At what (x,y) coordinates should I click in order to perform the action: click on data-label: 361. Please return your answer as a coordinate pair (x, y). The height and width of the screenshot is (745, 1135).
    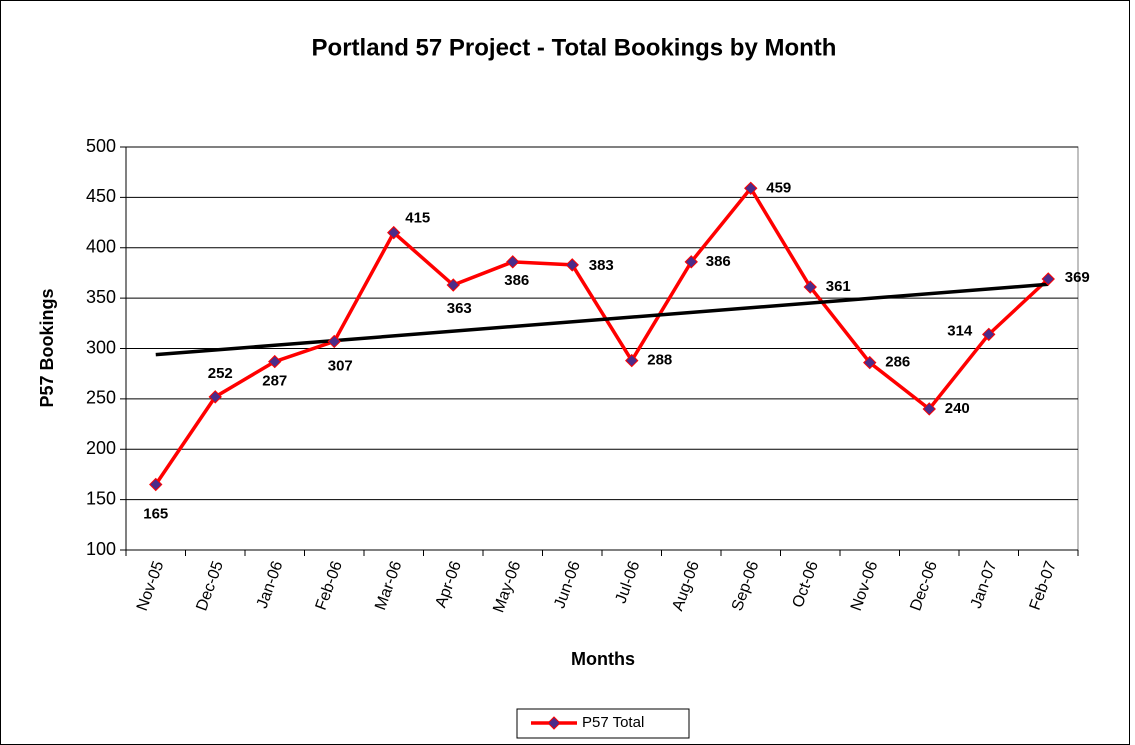
    Looking at the image, I should click on (838, 286).